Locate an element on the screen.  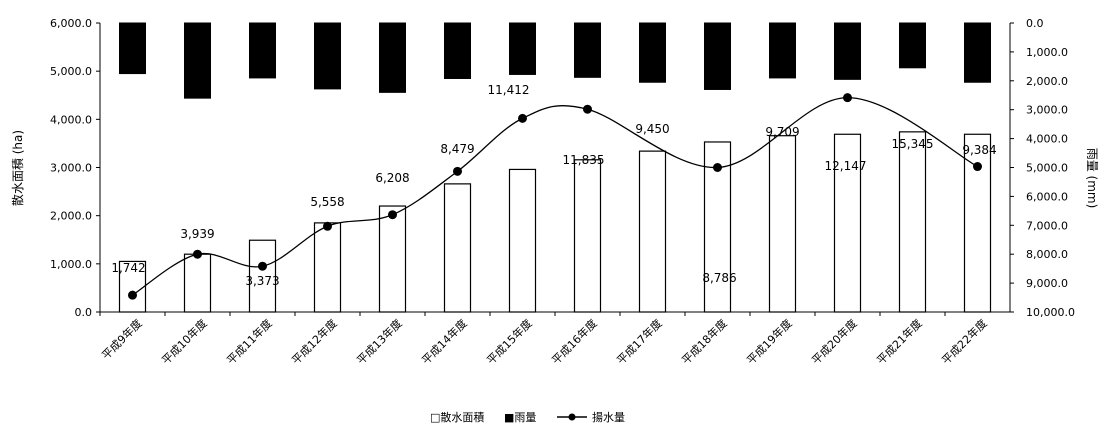
left-axis-title: 散水面積 (ha) is located at coordinates (17, 168).